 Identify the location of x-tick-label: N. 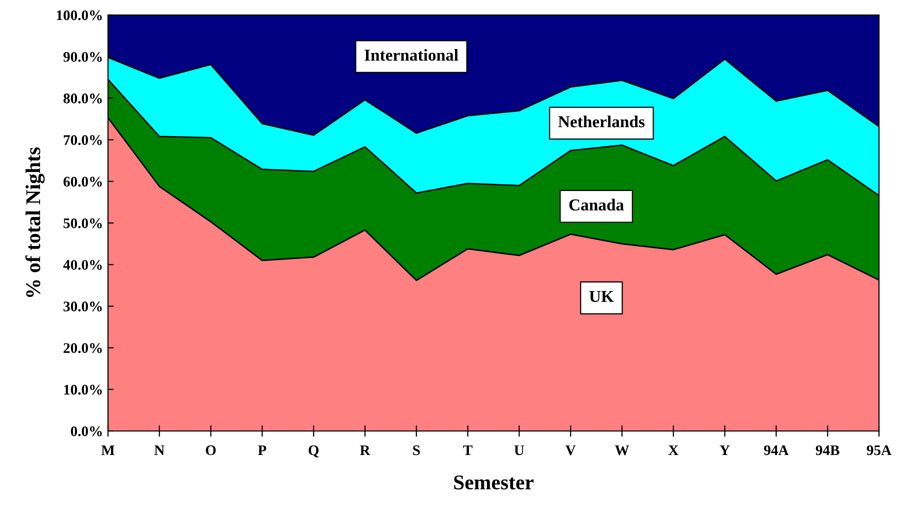
(159, 450).